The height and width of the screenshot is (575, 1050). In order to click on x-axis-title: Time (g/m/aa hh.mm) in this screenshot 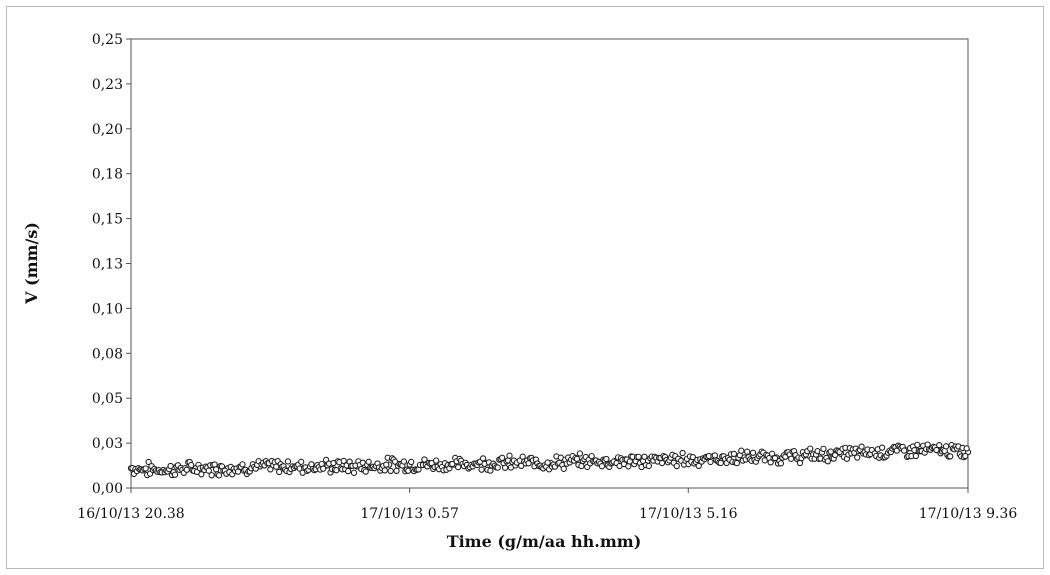, I will do `click(544, 541)`.